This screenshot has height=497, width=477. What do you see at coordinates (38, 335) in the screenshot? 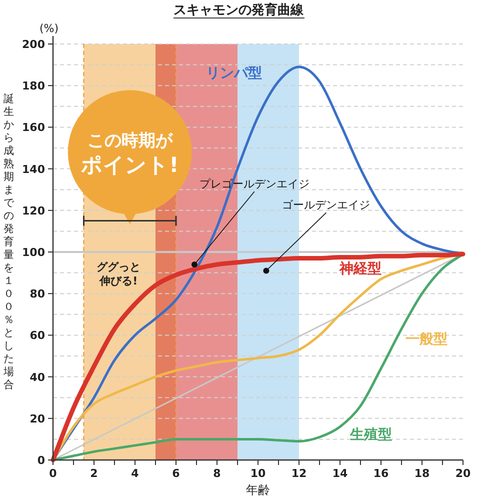
I see `y-tick-label: 60` at bounding box center [38, 335].